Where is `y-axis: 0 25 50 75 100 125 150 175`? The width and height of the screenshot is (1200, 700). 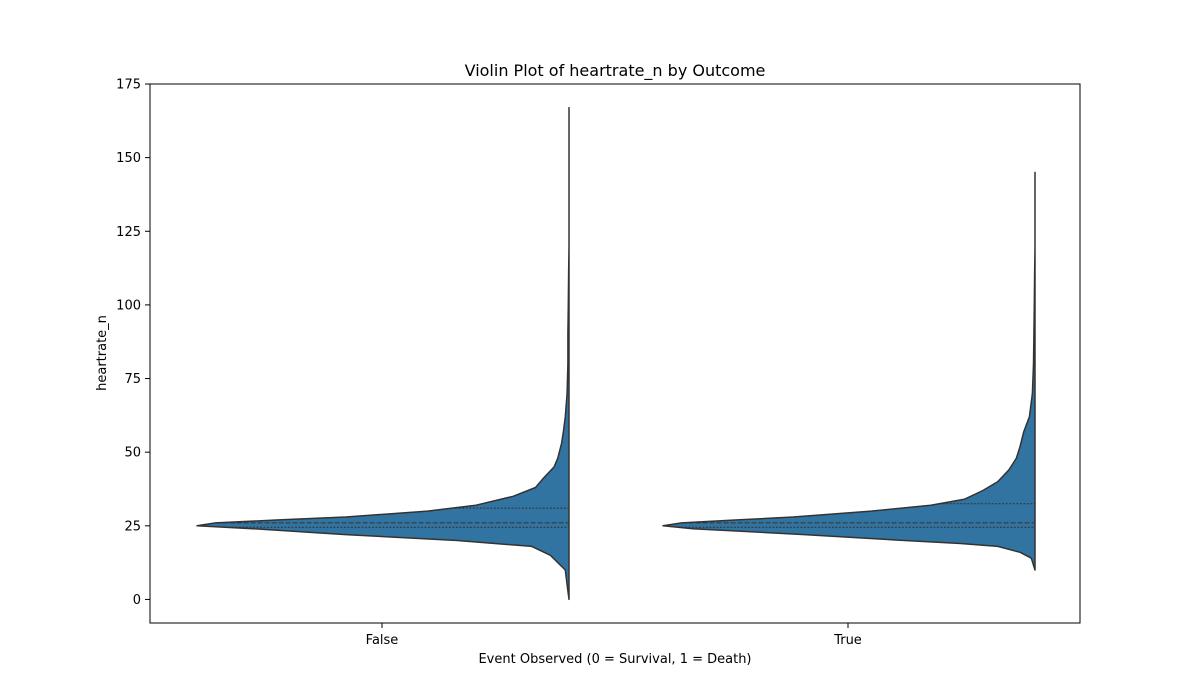
y-axis: 0 25 50 75 100 125 150 175 is located at coordinates (133, 343).